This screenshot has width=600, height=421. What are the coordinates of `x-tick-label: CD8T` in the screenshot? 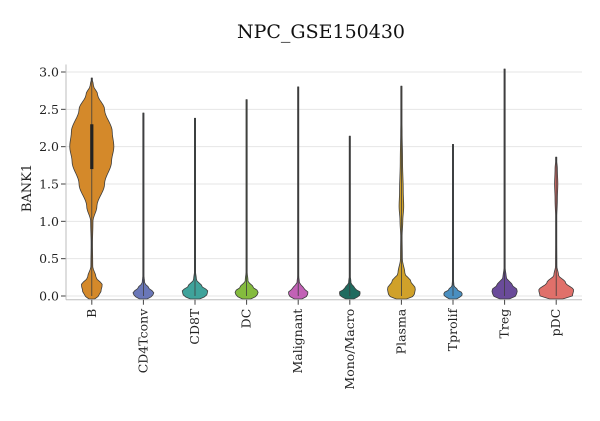 It's located at (194, 326).